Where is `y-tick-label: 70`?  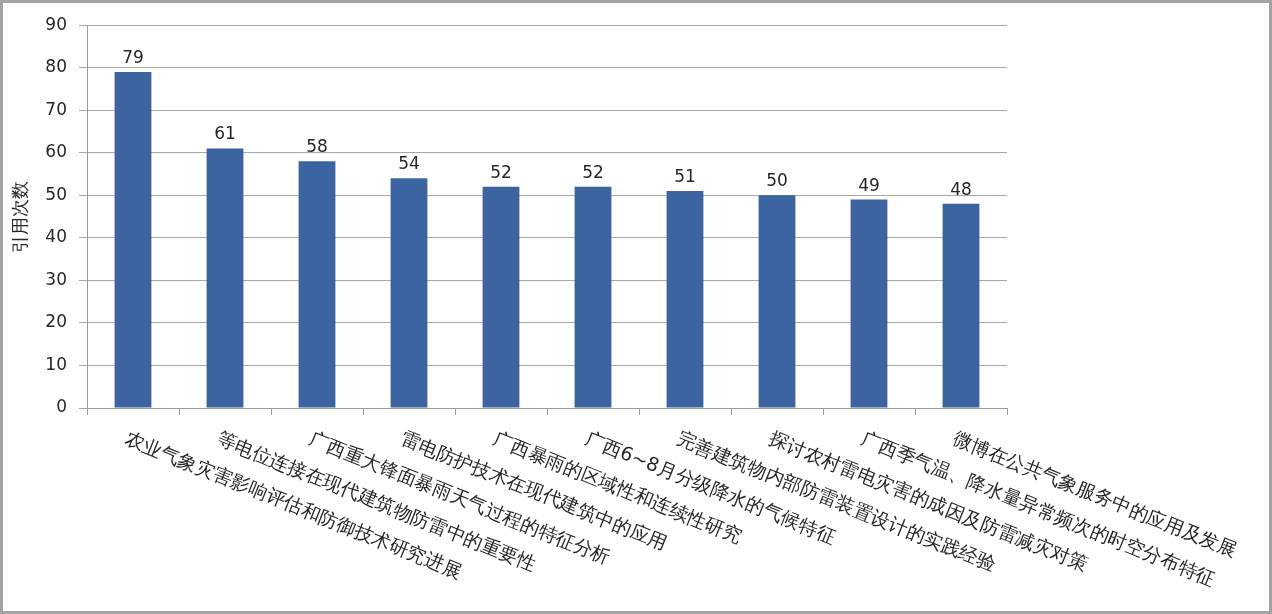
y-tick-label: 70 is located at coordinates (56, 108).